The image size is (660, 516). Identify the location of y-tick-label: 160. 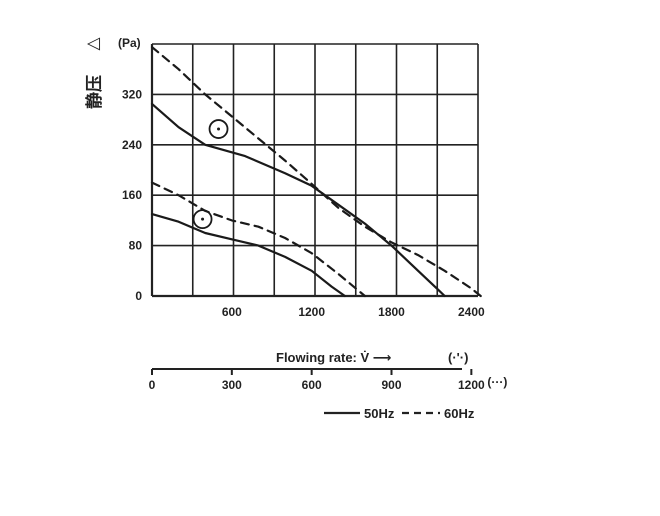
(132, 195).